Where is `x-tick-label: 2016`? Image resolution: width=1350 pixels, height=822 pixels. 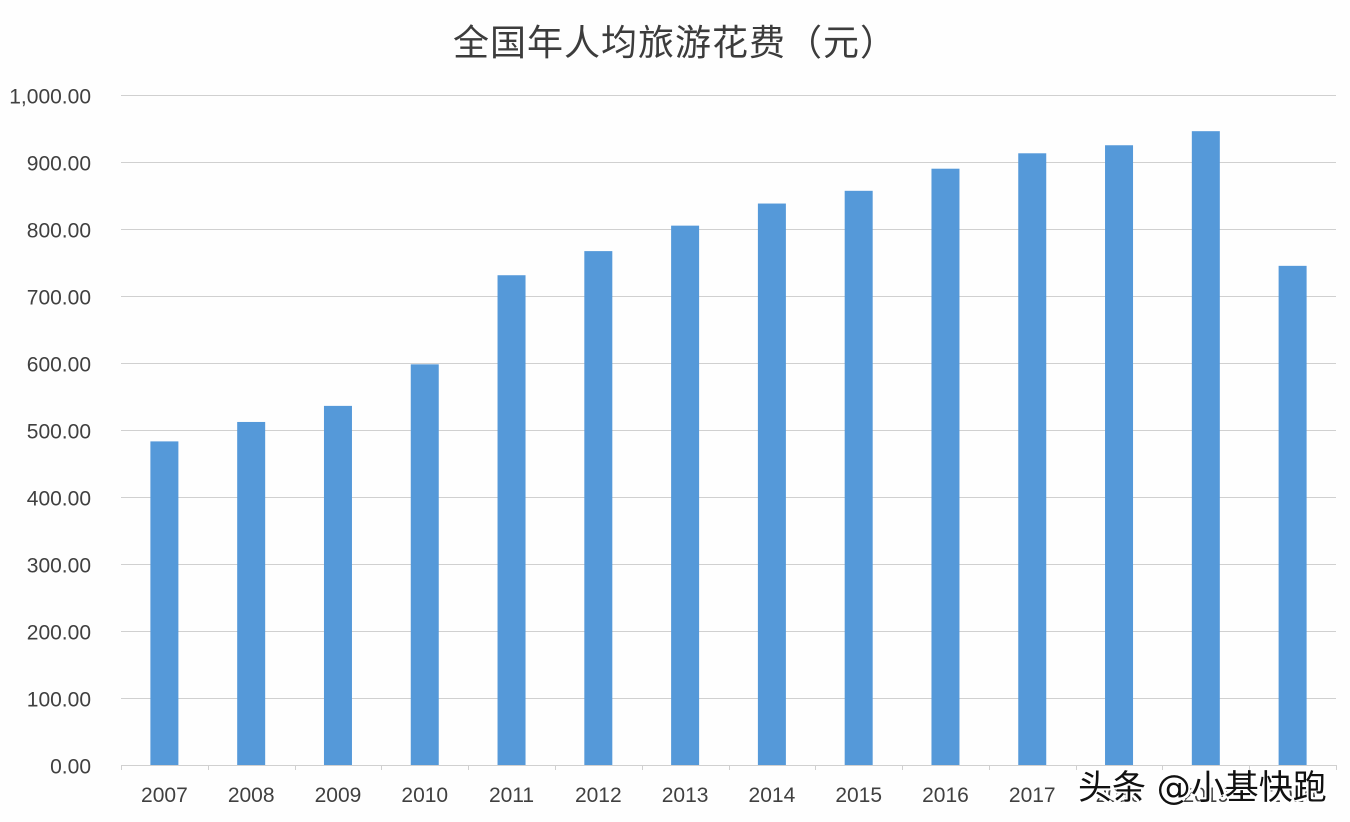
x-tick-label: 2016 is located at coordinates (945, 795).